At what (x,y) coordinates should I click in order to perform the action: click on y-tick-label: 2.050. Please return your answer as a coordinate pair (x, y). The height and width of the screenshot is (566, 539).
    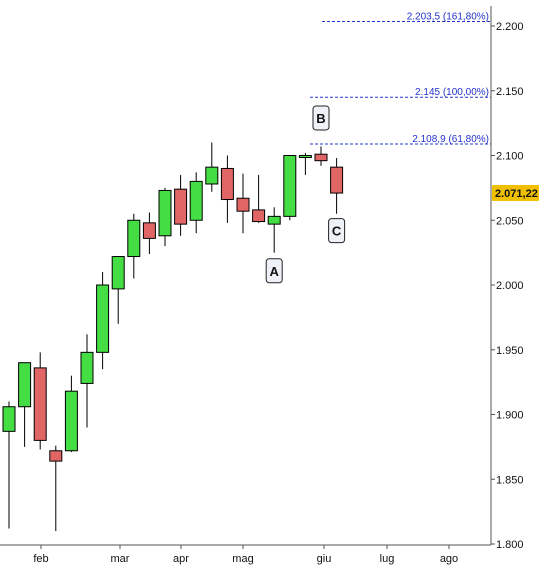
    Looking at the image, I should click on (510, 221).